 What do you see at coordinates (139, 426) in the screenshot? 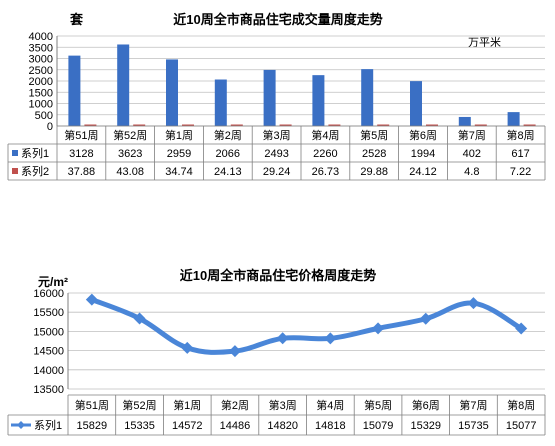
I see `data-label-series1: 15335` at bounding box center [139, 426].